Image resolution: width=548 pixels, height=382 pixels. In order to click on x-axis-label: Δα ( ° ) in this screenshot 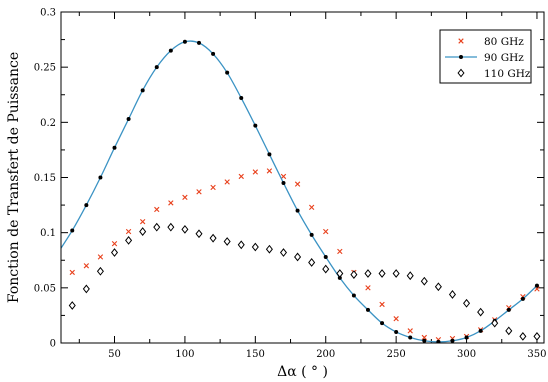, I will do `click(302, 372)`.